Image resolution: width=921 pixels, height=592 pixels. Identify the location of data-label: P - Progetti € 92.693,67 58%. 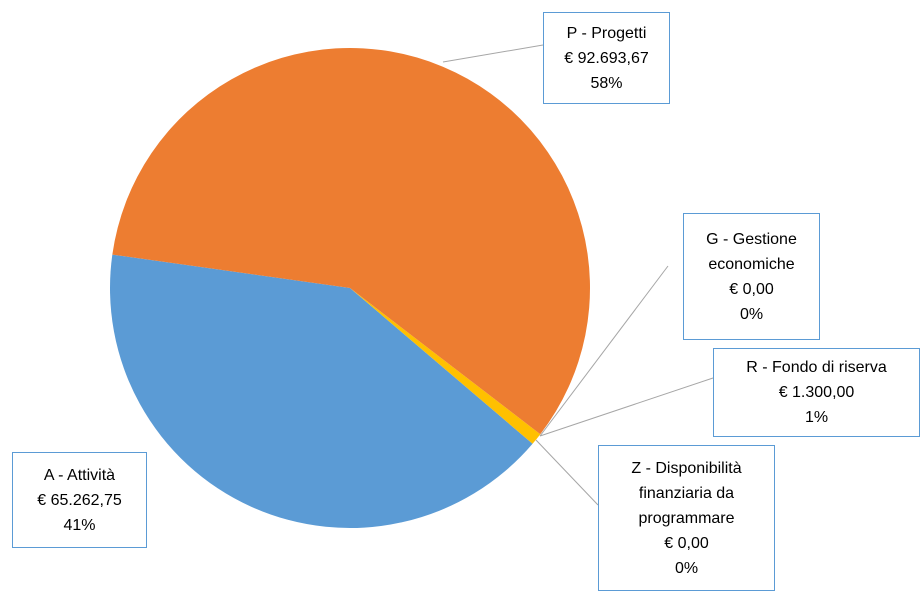
(606, 58).